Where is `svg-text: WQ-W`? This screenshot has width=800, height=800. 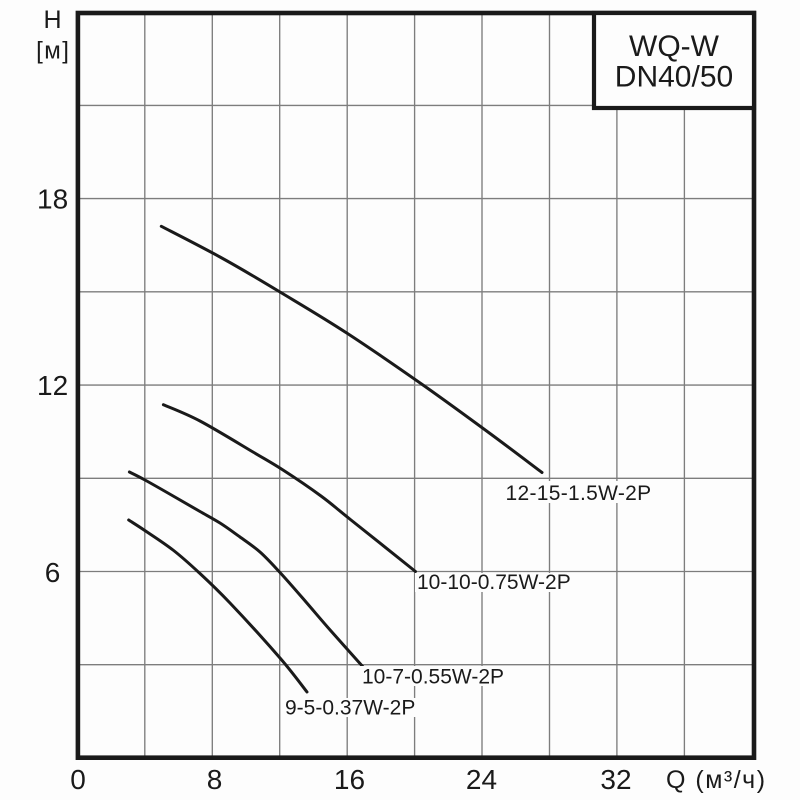
svg-text: WQ-W is located at coordinates (674, 46).